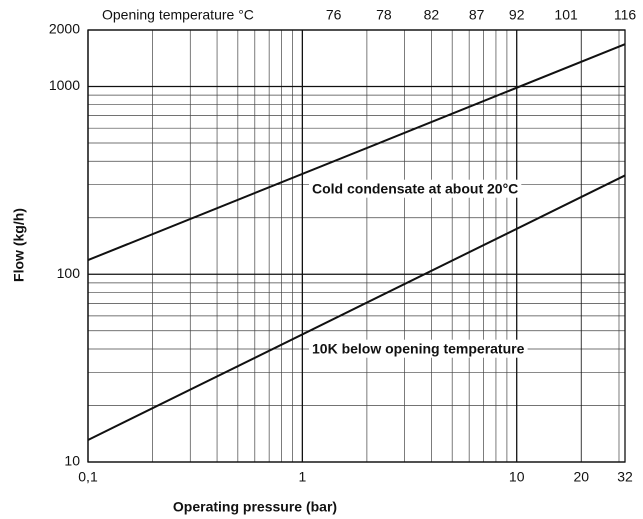  I want to click on y-tick-label: 1000, so click(64, 85).